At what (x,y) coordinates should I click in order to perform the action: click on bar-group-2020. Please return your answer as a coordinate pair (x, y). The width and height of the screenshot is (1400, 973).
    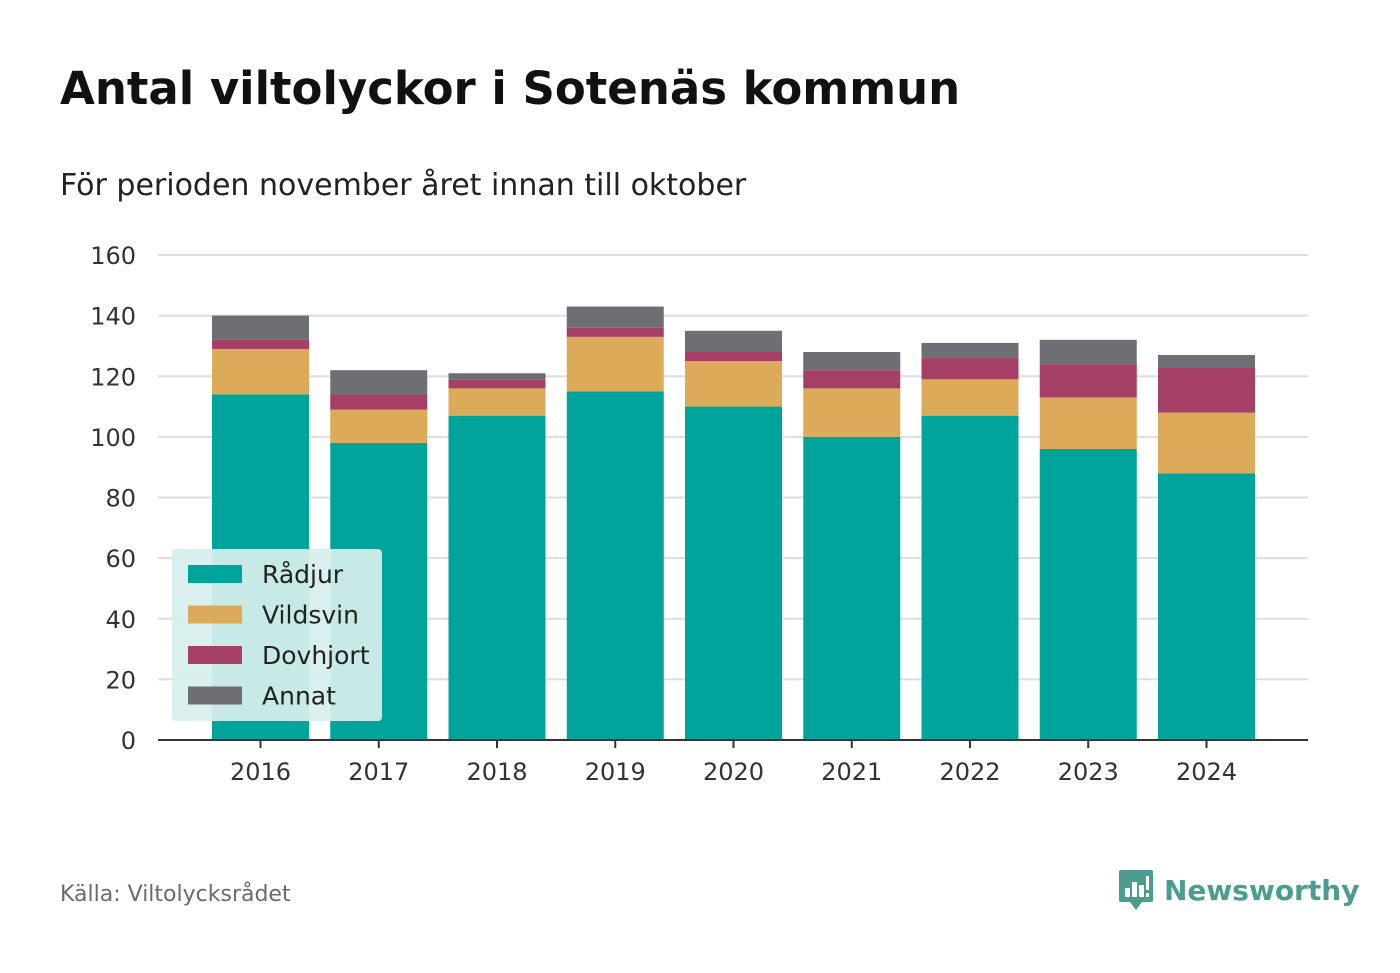
    Looking at the image, I should click on (733, 535).